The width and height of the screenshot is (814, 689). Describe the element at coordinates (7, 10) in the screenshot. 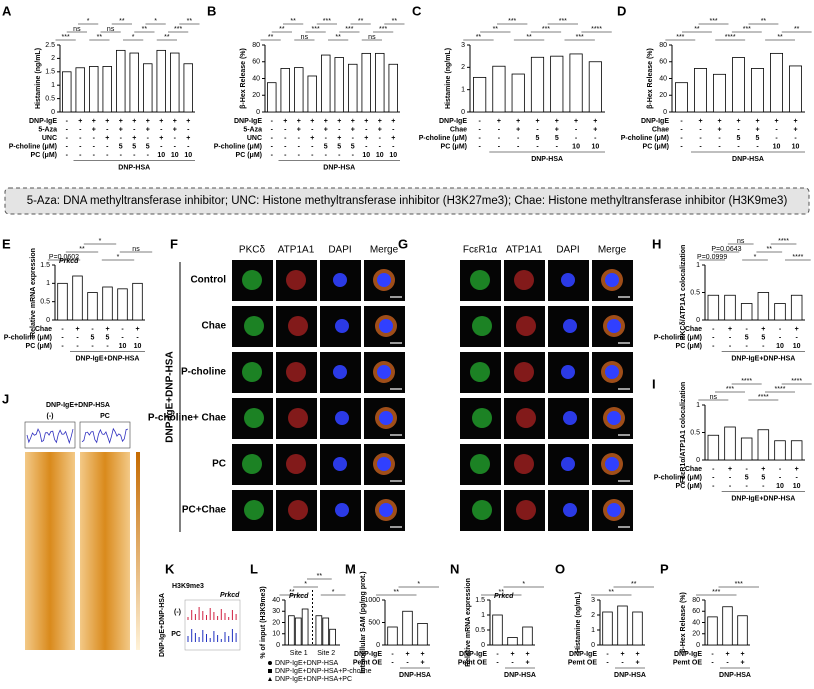

I see `panel-letter: A` at that location.